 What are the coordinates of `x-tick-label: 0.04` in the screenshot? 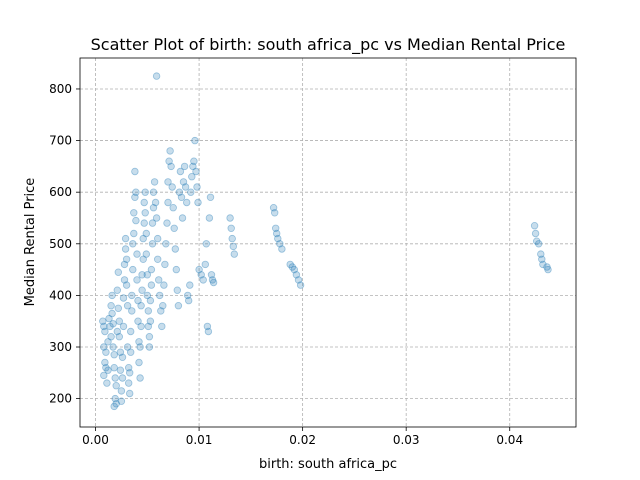 It's located at (509, 440).